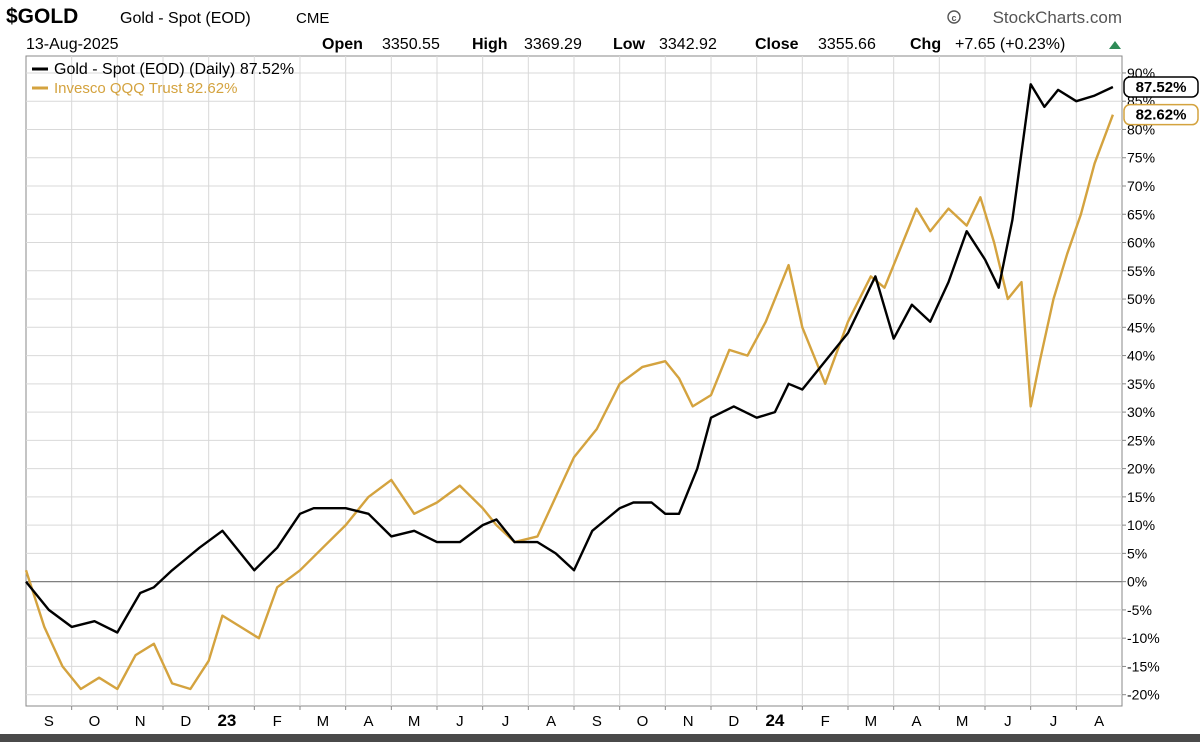 Image resolution: width=1200 pixels, height=742 pixels. Describe the element at coordinates (185, 18) in the screenshot. I see `instrument-name: Gold - Spot (EOD)` at that location.